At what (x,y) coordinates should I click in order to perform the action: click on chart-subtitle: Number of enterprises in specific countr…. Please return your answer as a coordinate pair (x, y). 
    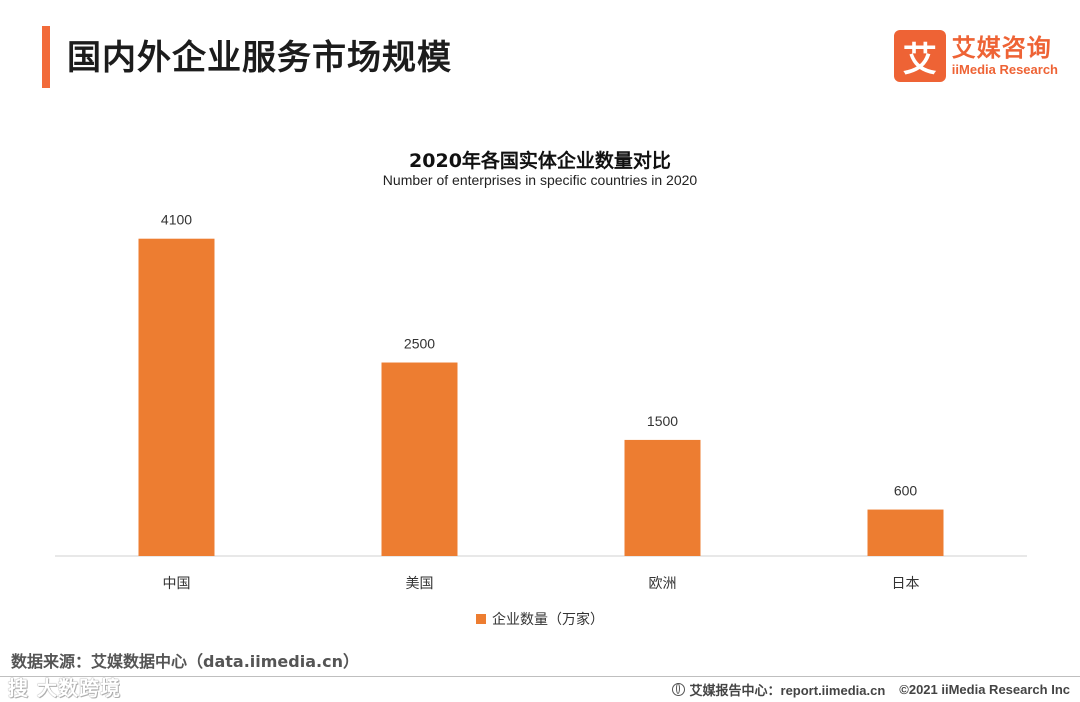
    Looking at the image, I should click on (540, 180).